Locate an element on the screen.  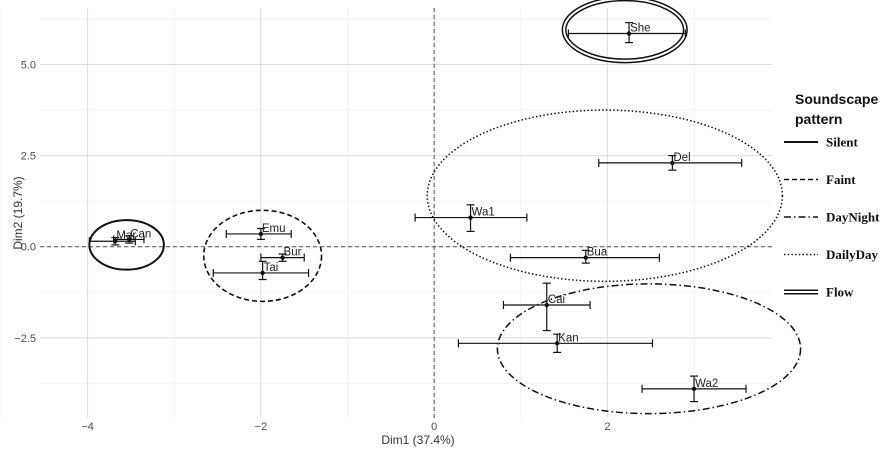
ellipse-flow is located at coordinates (624, 32).